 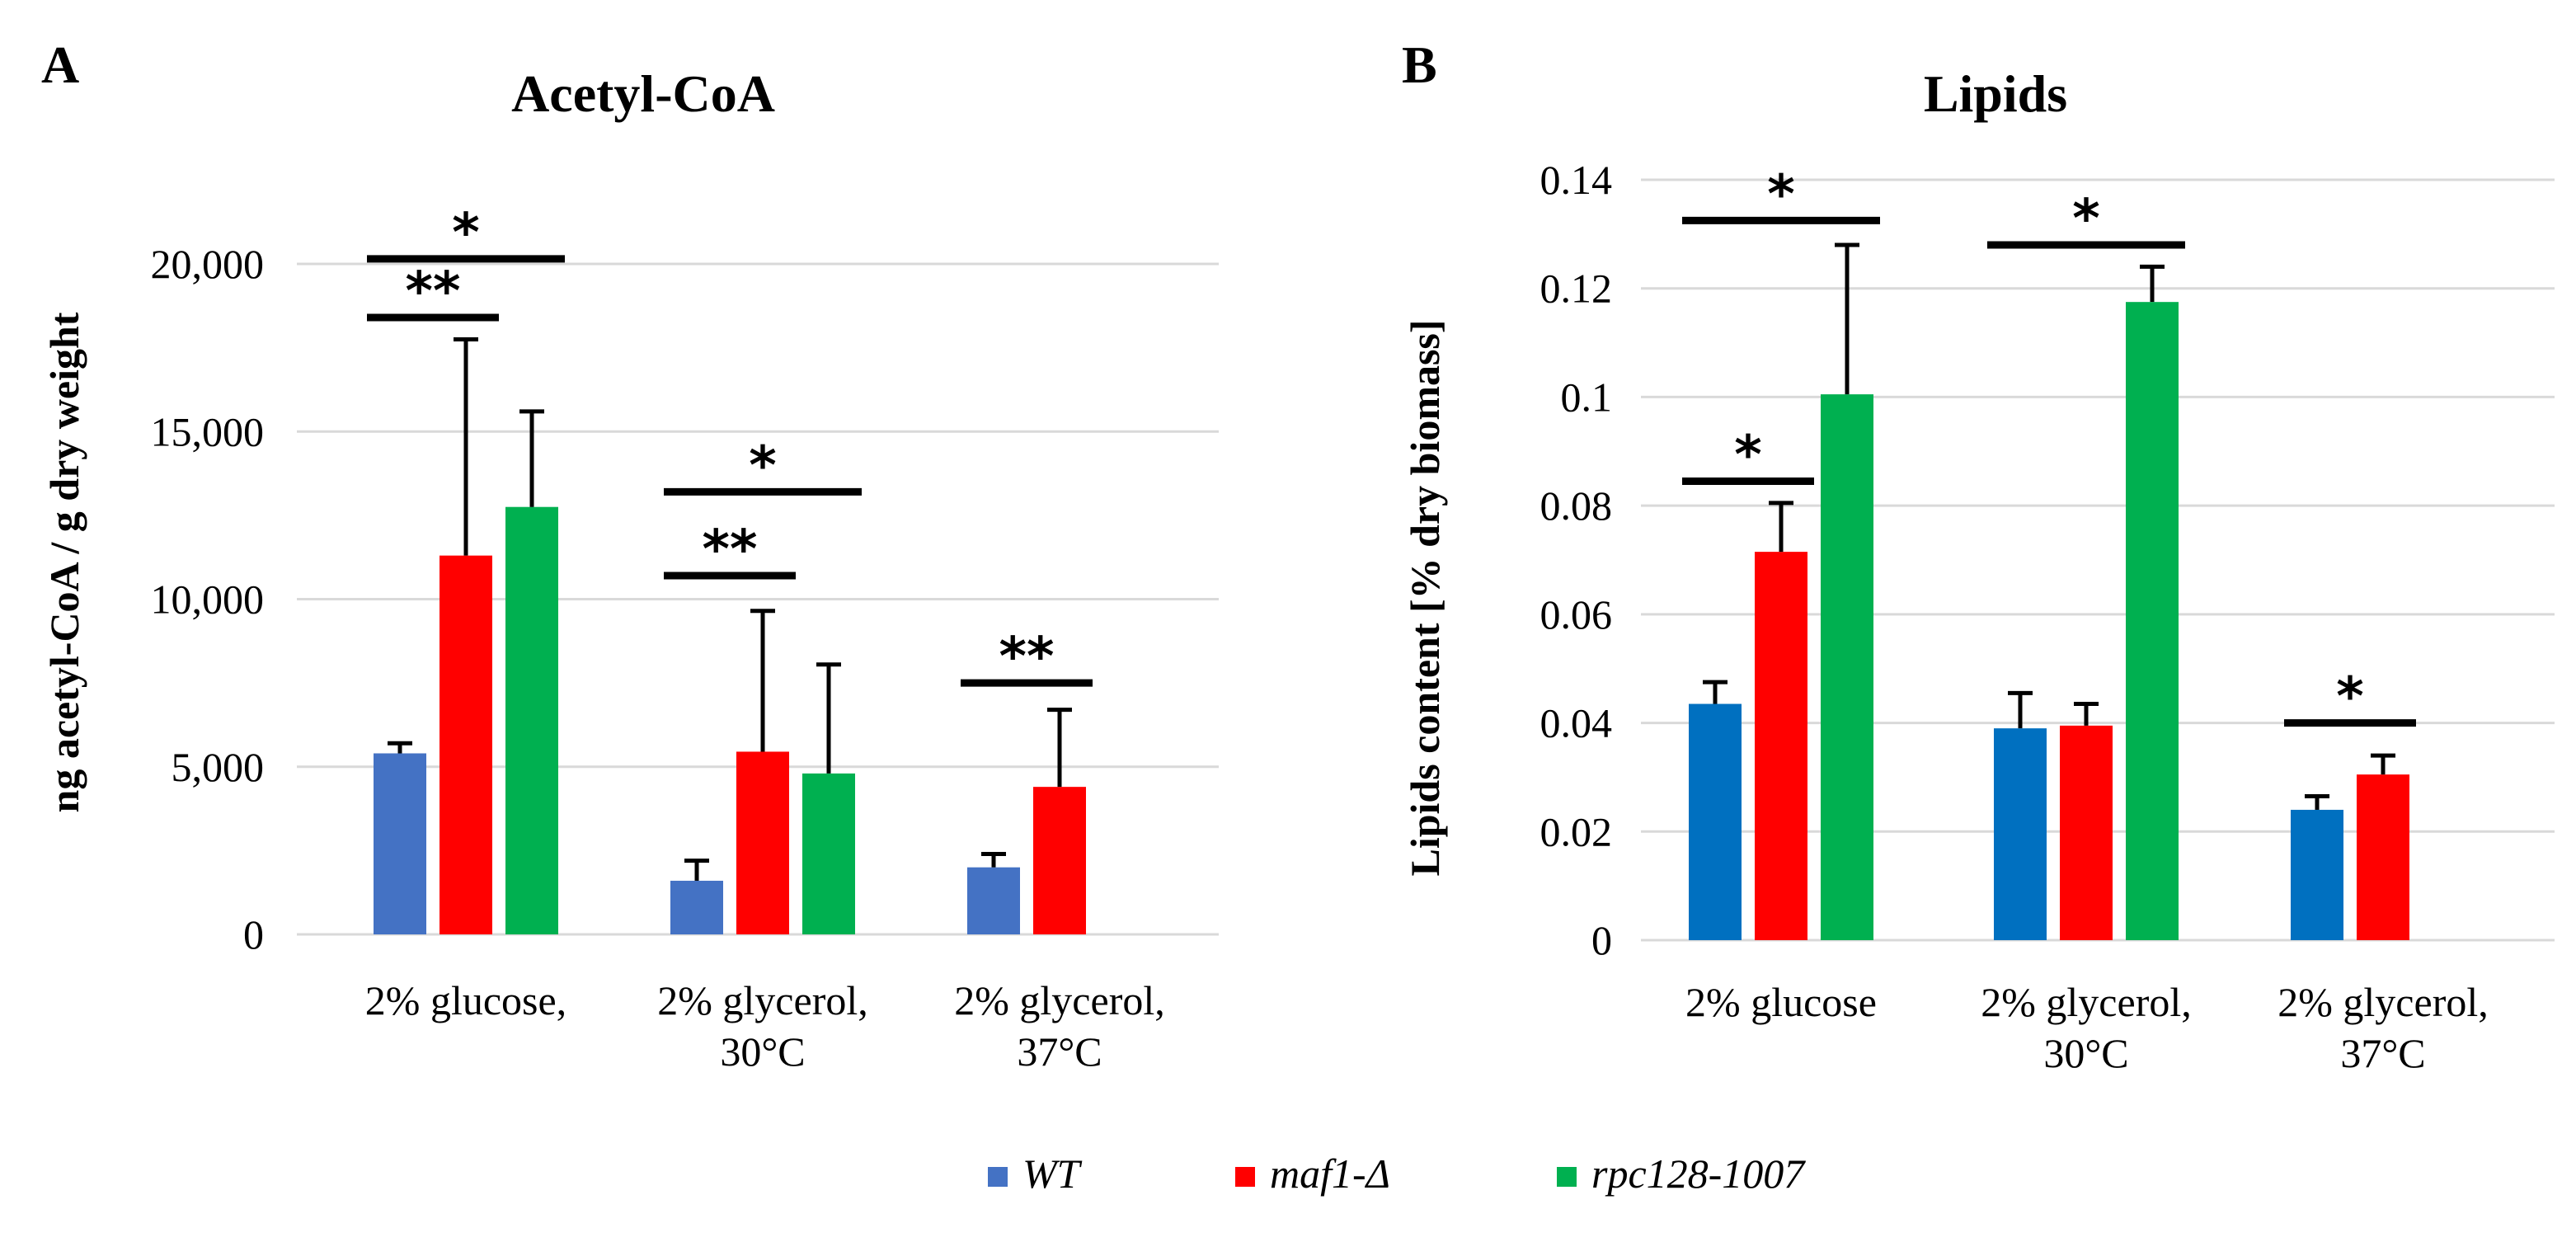 What do you see at coordinates (1576, 289) in the screenshot?
I see `y-tick-label: 0.12` at bounding box center [1576, 289].